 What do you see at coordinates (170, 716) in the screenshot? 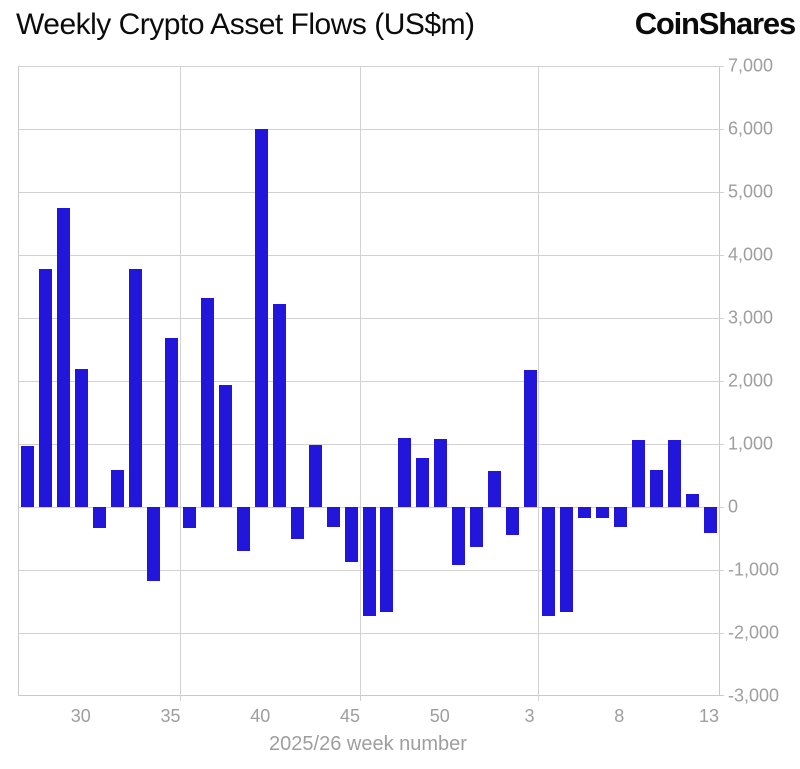
I see `x-tick-label-35: 35` at bounding box center [170, 716].